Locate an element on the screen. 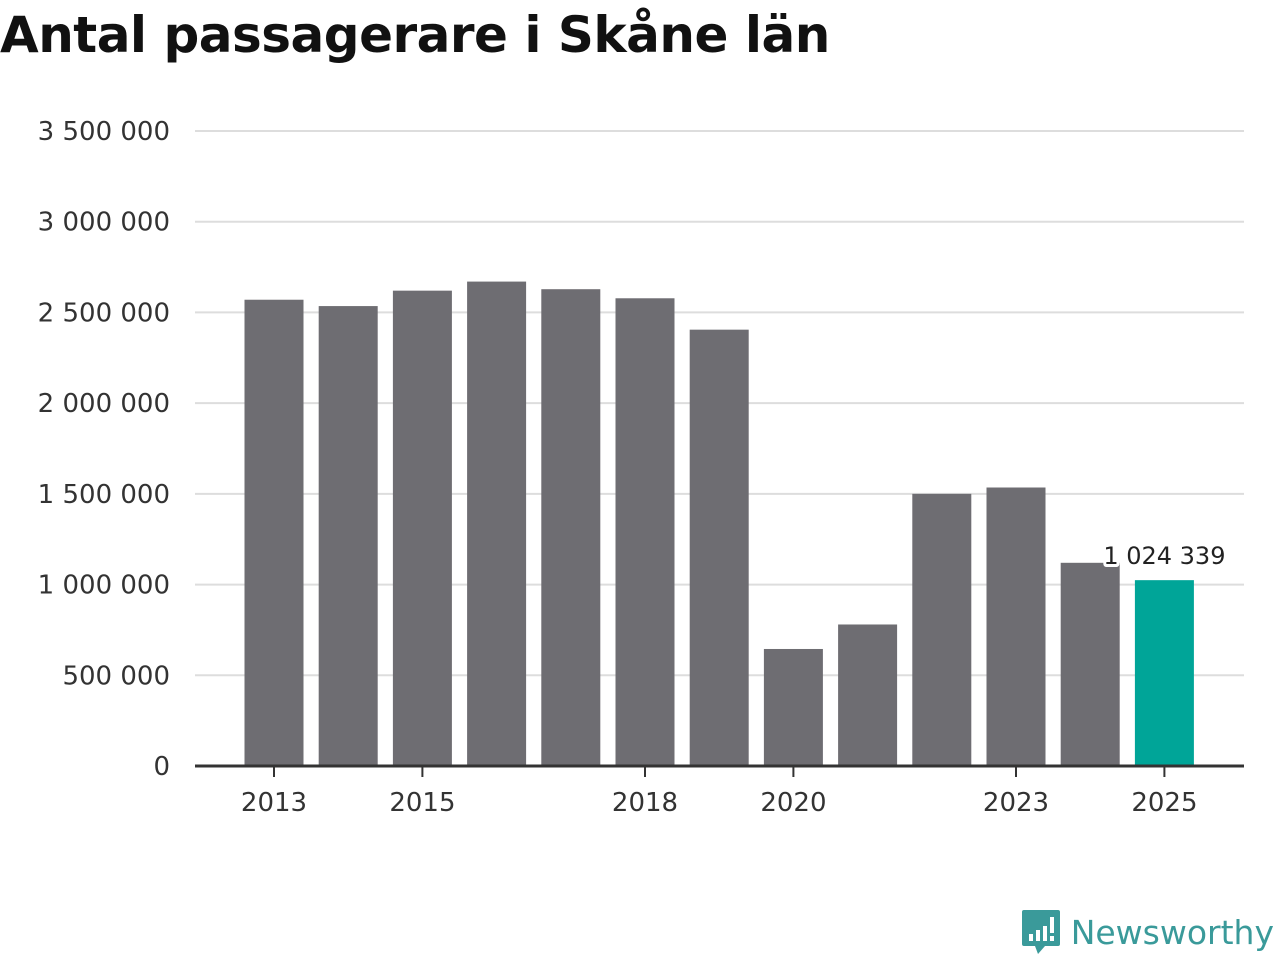 Image resolution: width=1280 pixels, height=960 pixels. bar-2017 is located at coordinates (571, 527).